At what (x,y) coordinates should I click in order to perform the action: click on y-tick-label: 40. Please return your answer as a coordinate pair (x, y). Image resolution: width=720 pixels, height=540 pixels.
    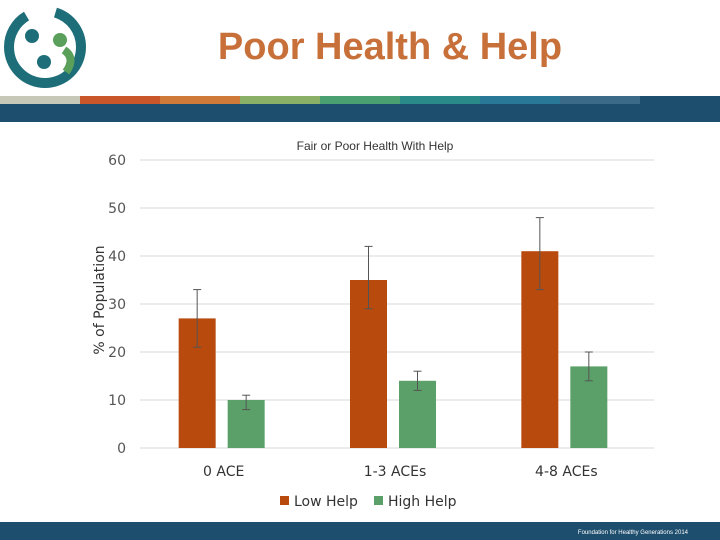
    Looking at the image, I should click on (117, 257).